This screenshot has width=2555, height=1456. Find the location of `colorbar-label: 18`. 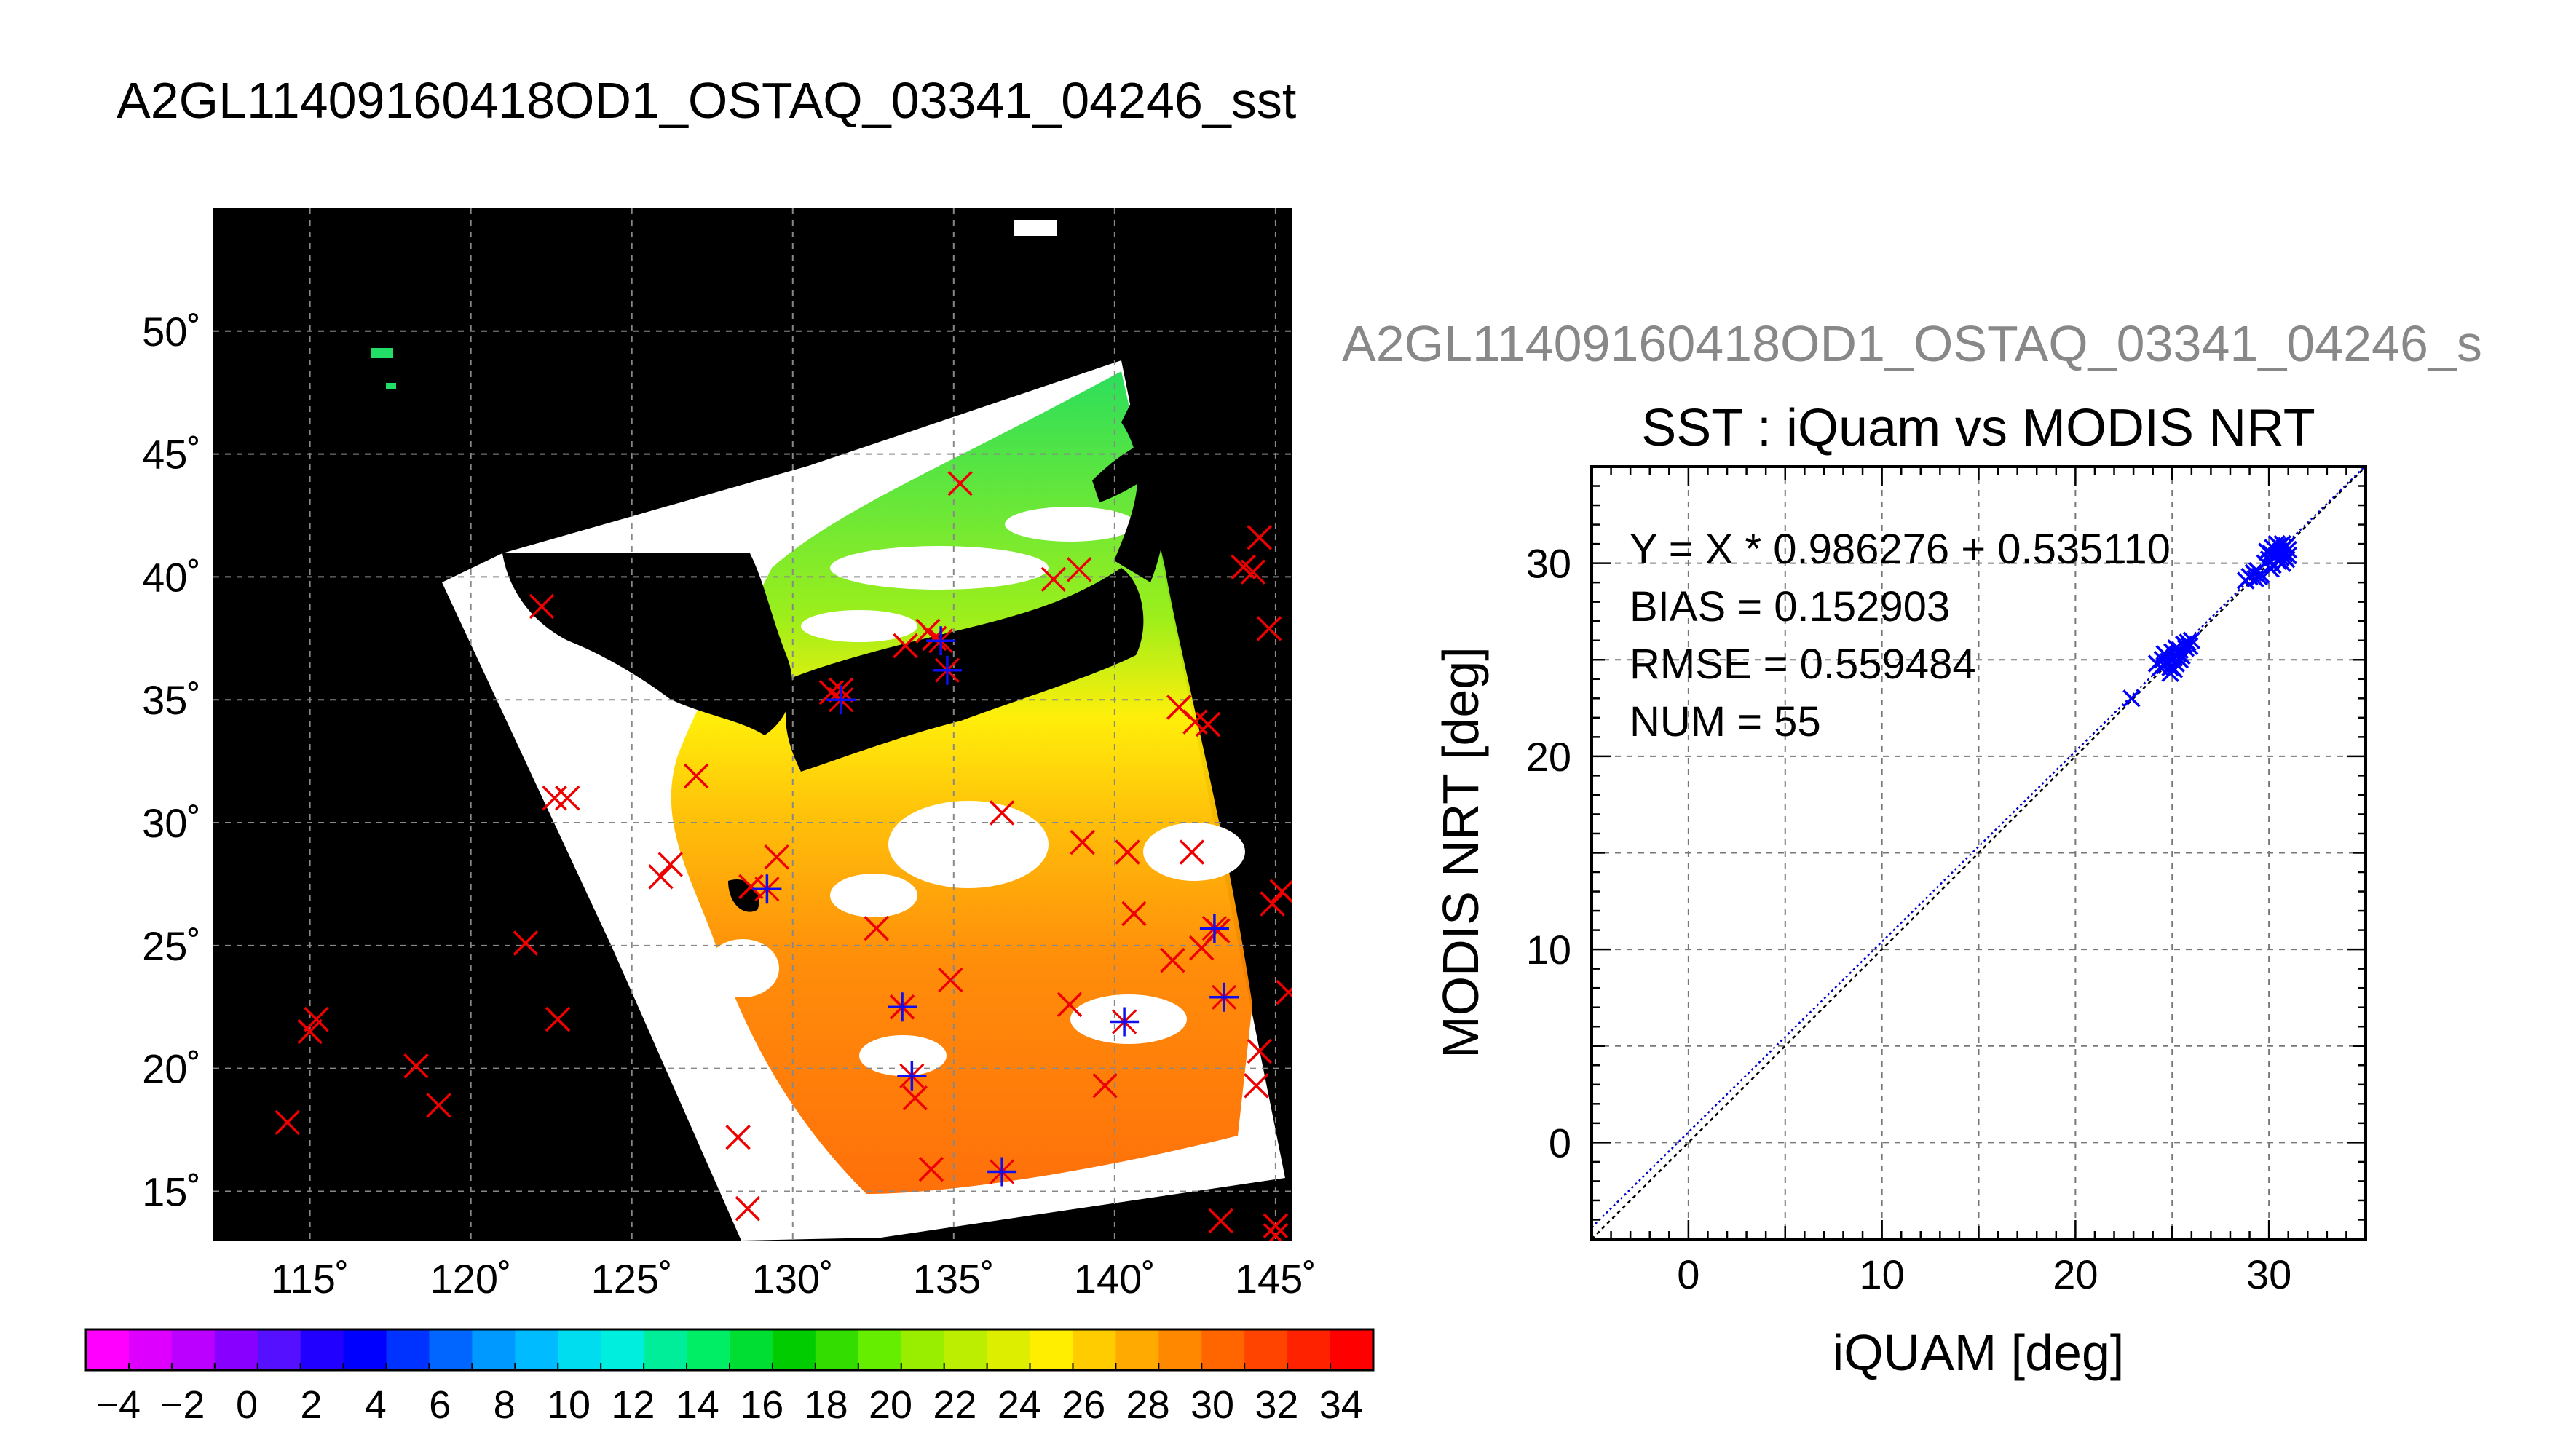

colorbar-label: 18 is located at coordinates (826, 1405).